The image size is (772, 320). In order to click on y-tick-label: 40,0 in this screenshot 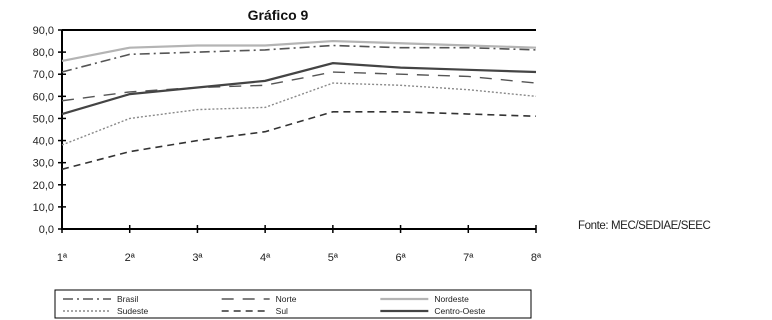, I will do `click(43, 142)`.